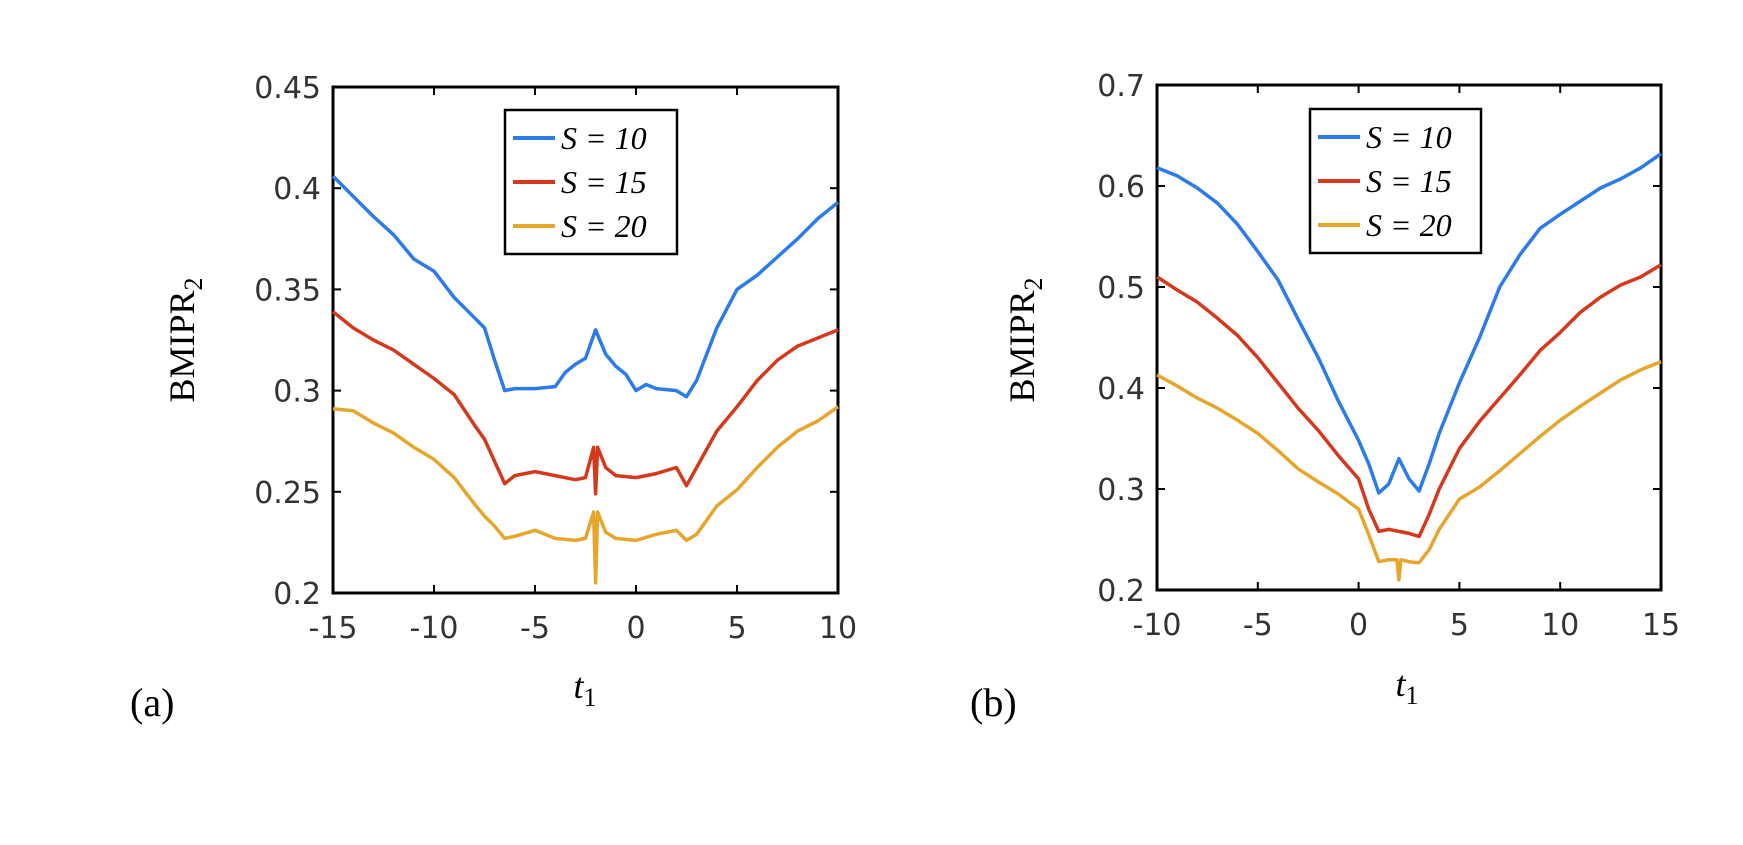 The image size is (1743, 845). What do you see at coordinates (1025, 339) in the screenshot?
I see `panel-b-ylabel: BMIPR2` at bounding box center [1025, 339].